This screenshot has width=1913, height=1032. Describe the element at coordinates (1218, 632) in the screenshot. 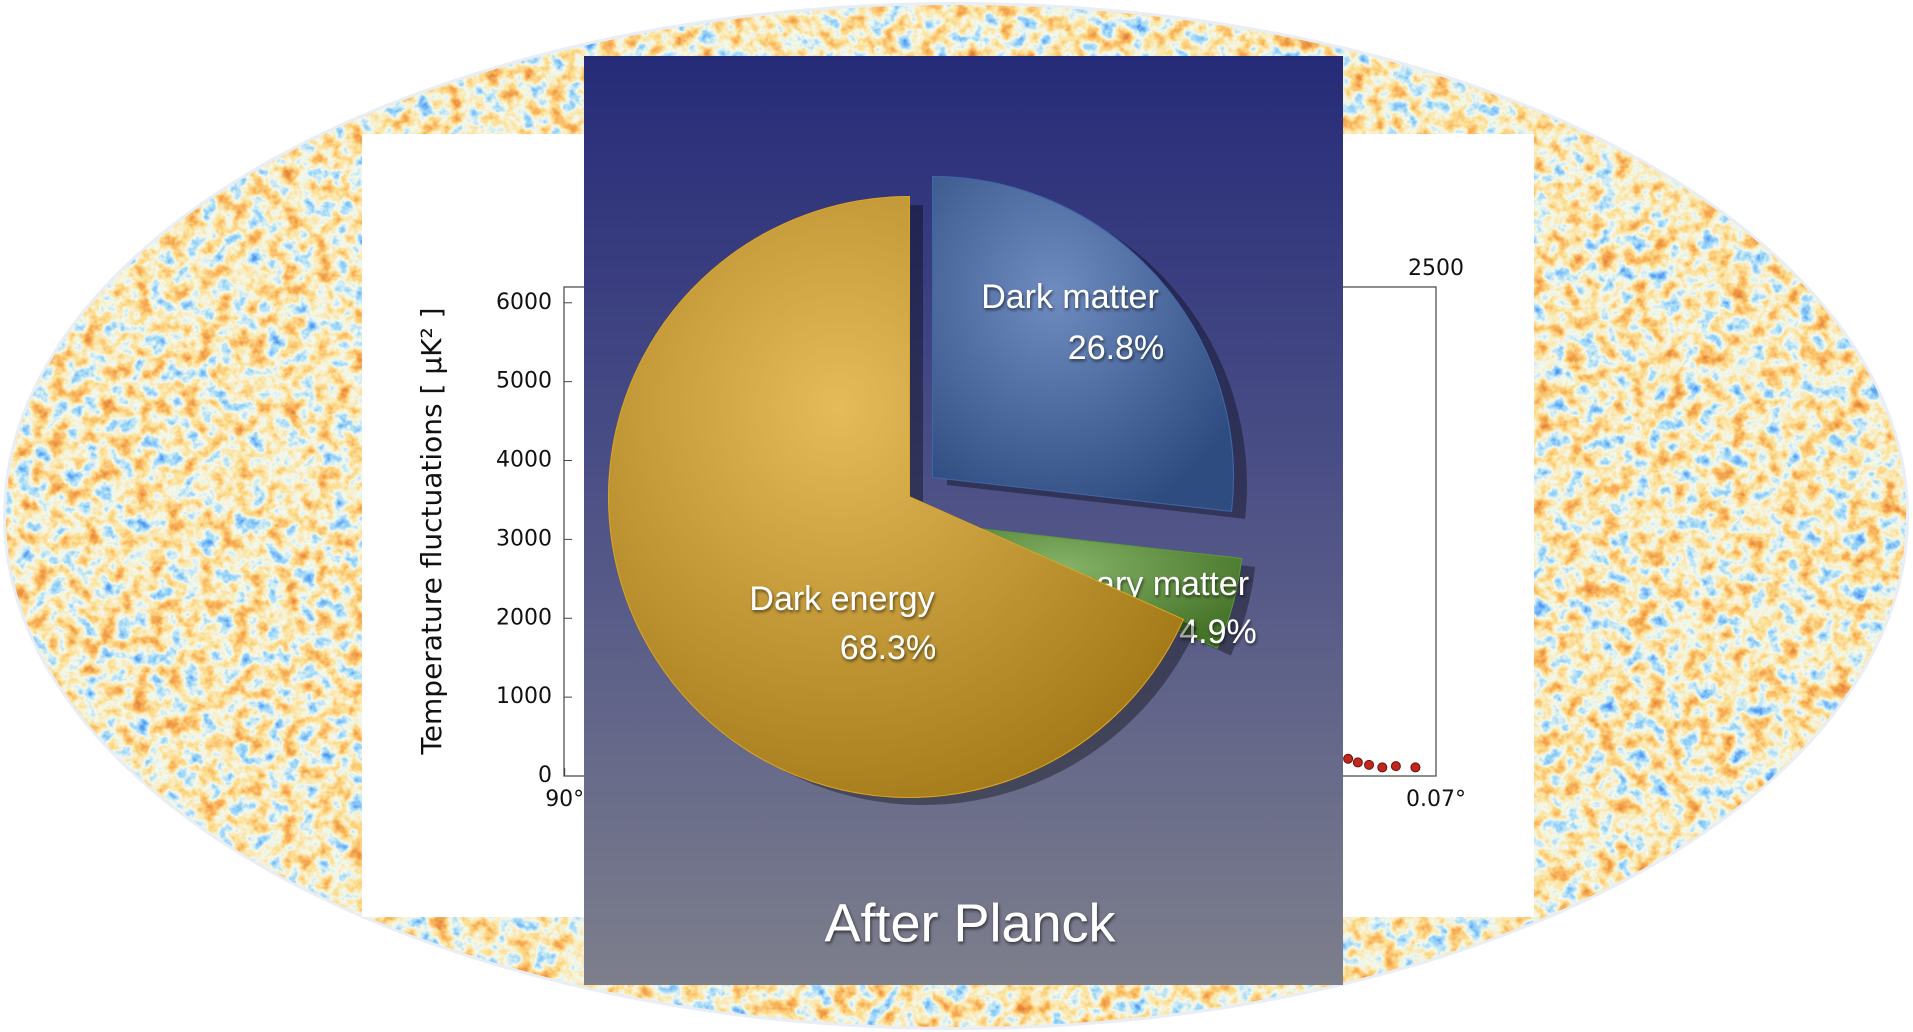

I see `slice-value-label: 4.9%` at that location.